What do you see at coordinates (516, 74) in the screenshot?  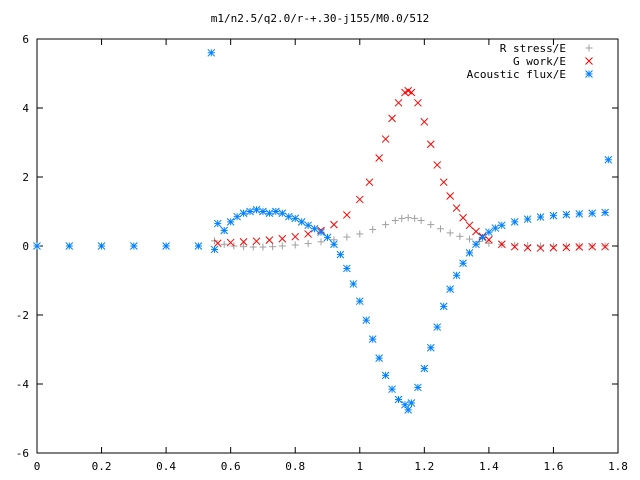 I see `legend-label: Acoustic flux/E` at bounding box center [516, 74].